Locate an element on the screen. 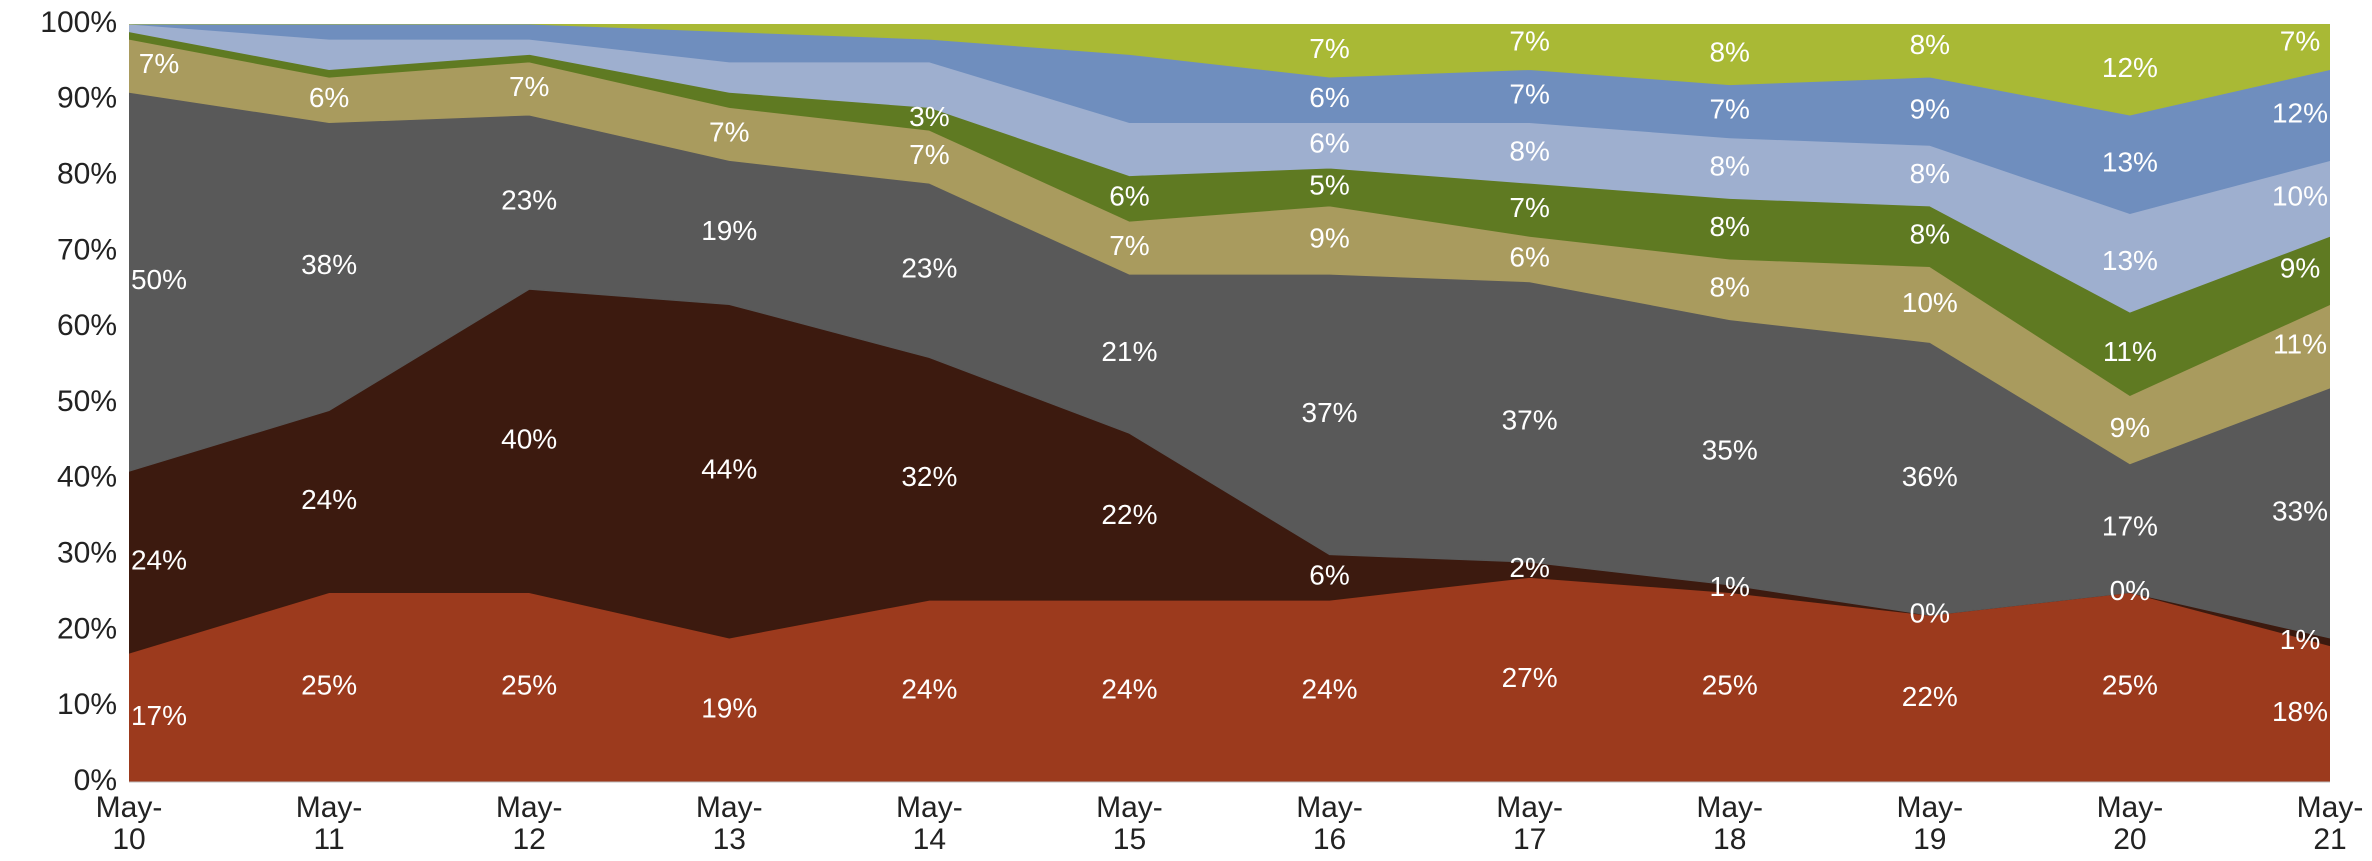  y-tick-label: 50% is located at coordinates (87, 401).